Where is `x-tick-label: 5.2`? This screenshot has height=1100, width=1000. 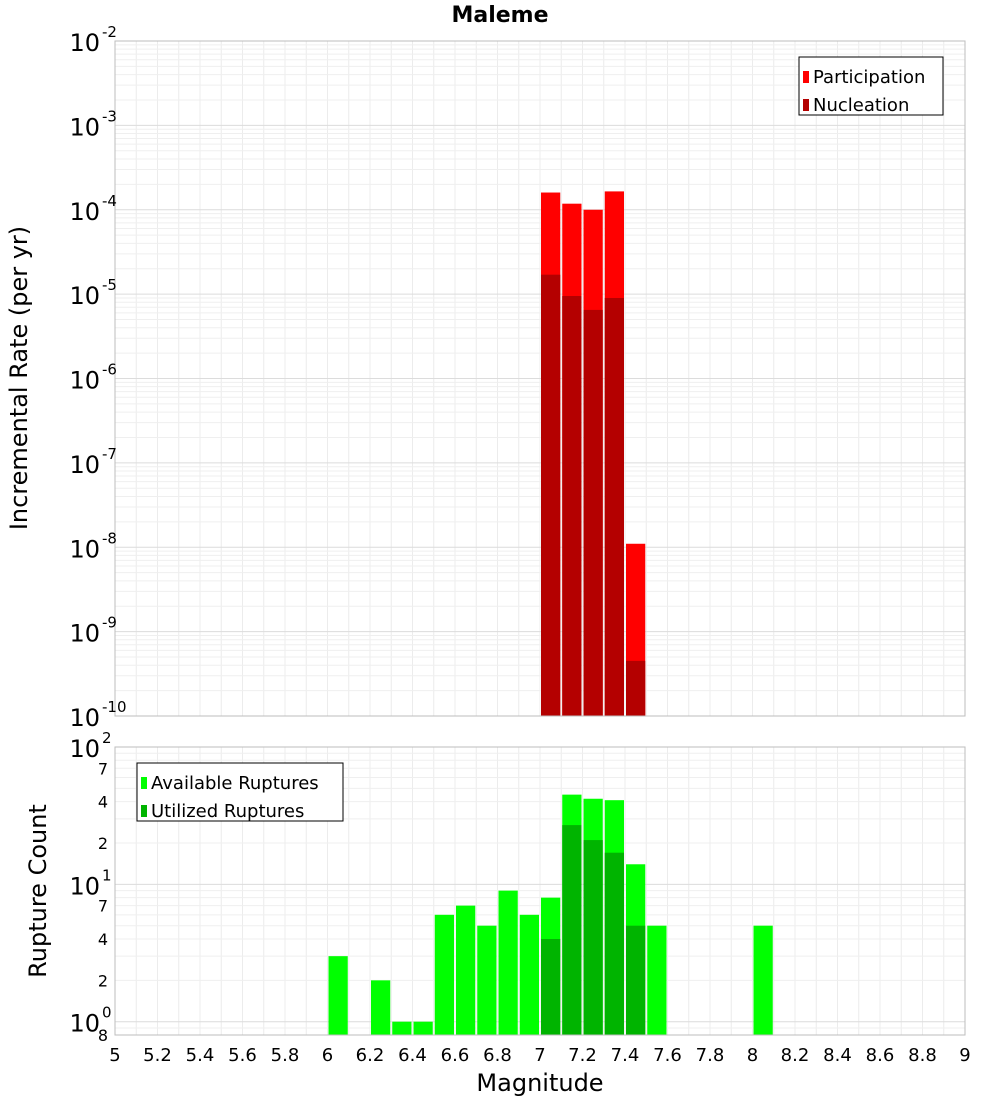 x-tick-label: 5.2 is located at coordinates (157, 1055).